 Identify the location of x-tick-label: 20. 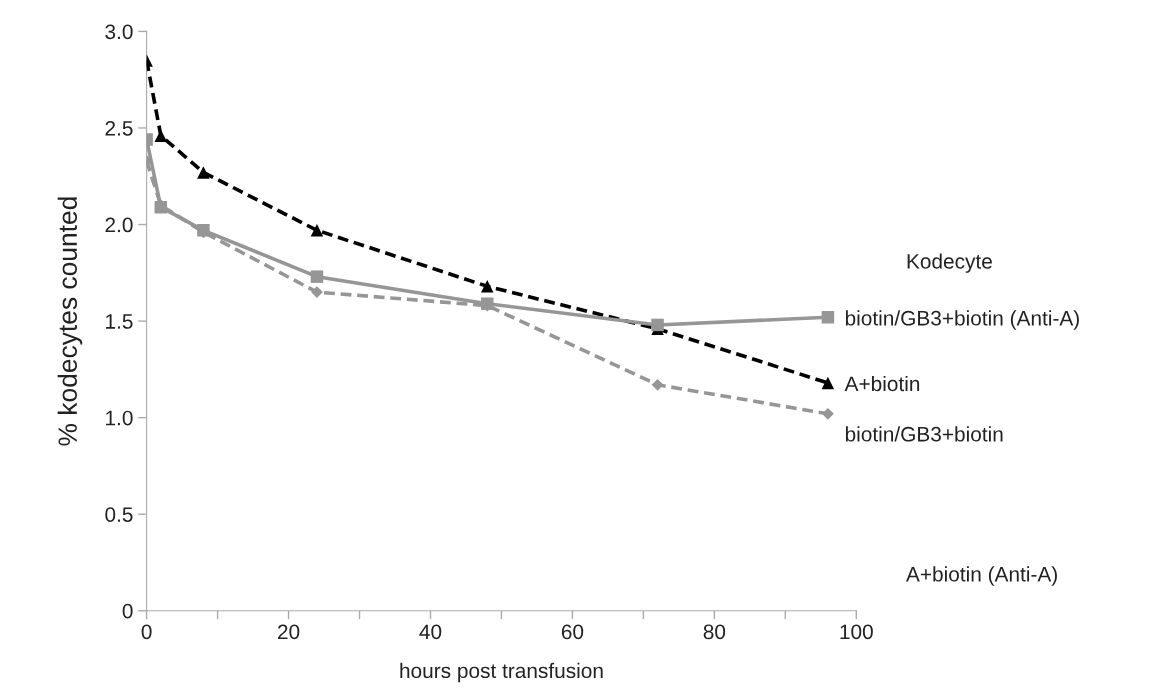
(289, 632).